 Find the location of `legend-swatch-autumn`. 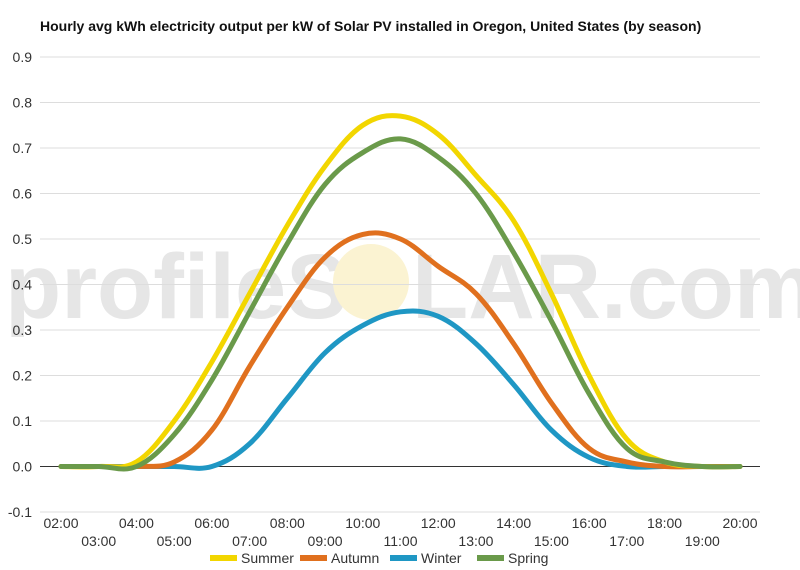

legend-swatch-autumn is located at coordinates (313, 558).